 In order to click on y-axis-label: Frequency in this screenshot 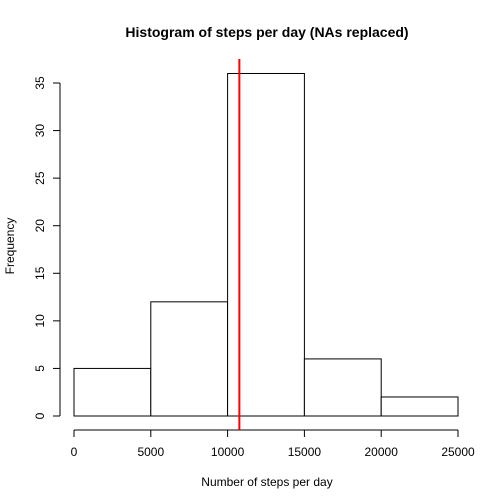, I will do `click(10, 246)`.